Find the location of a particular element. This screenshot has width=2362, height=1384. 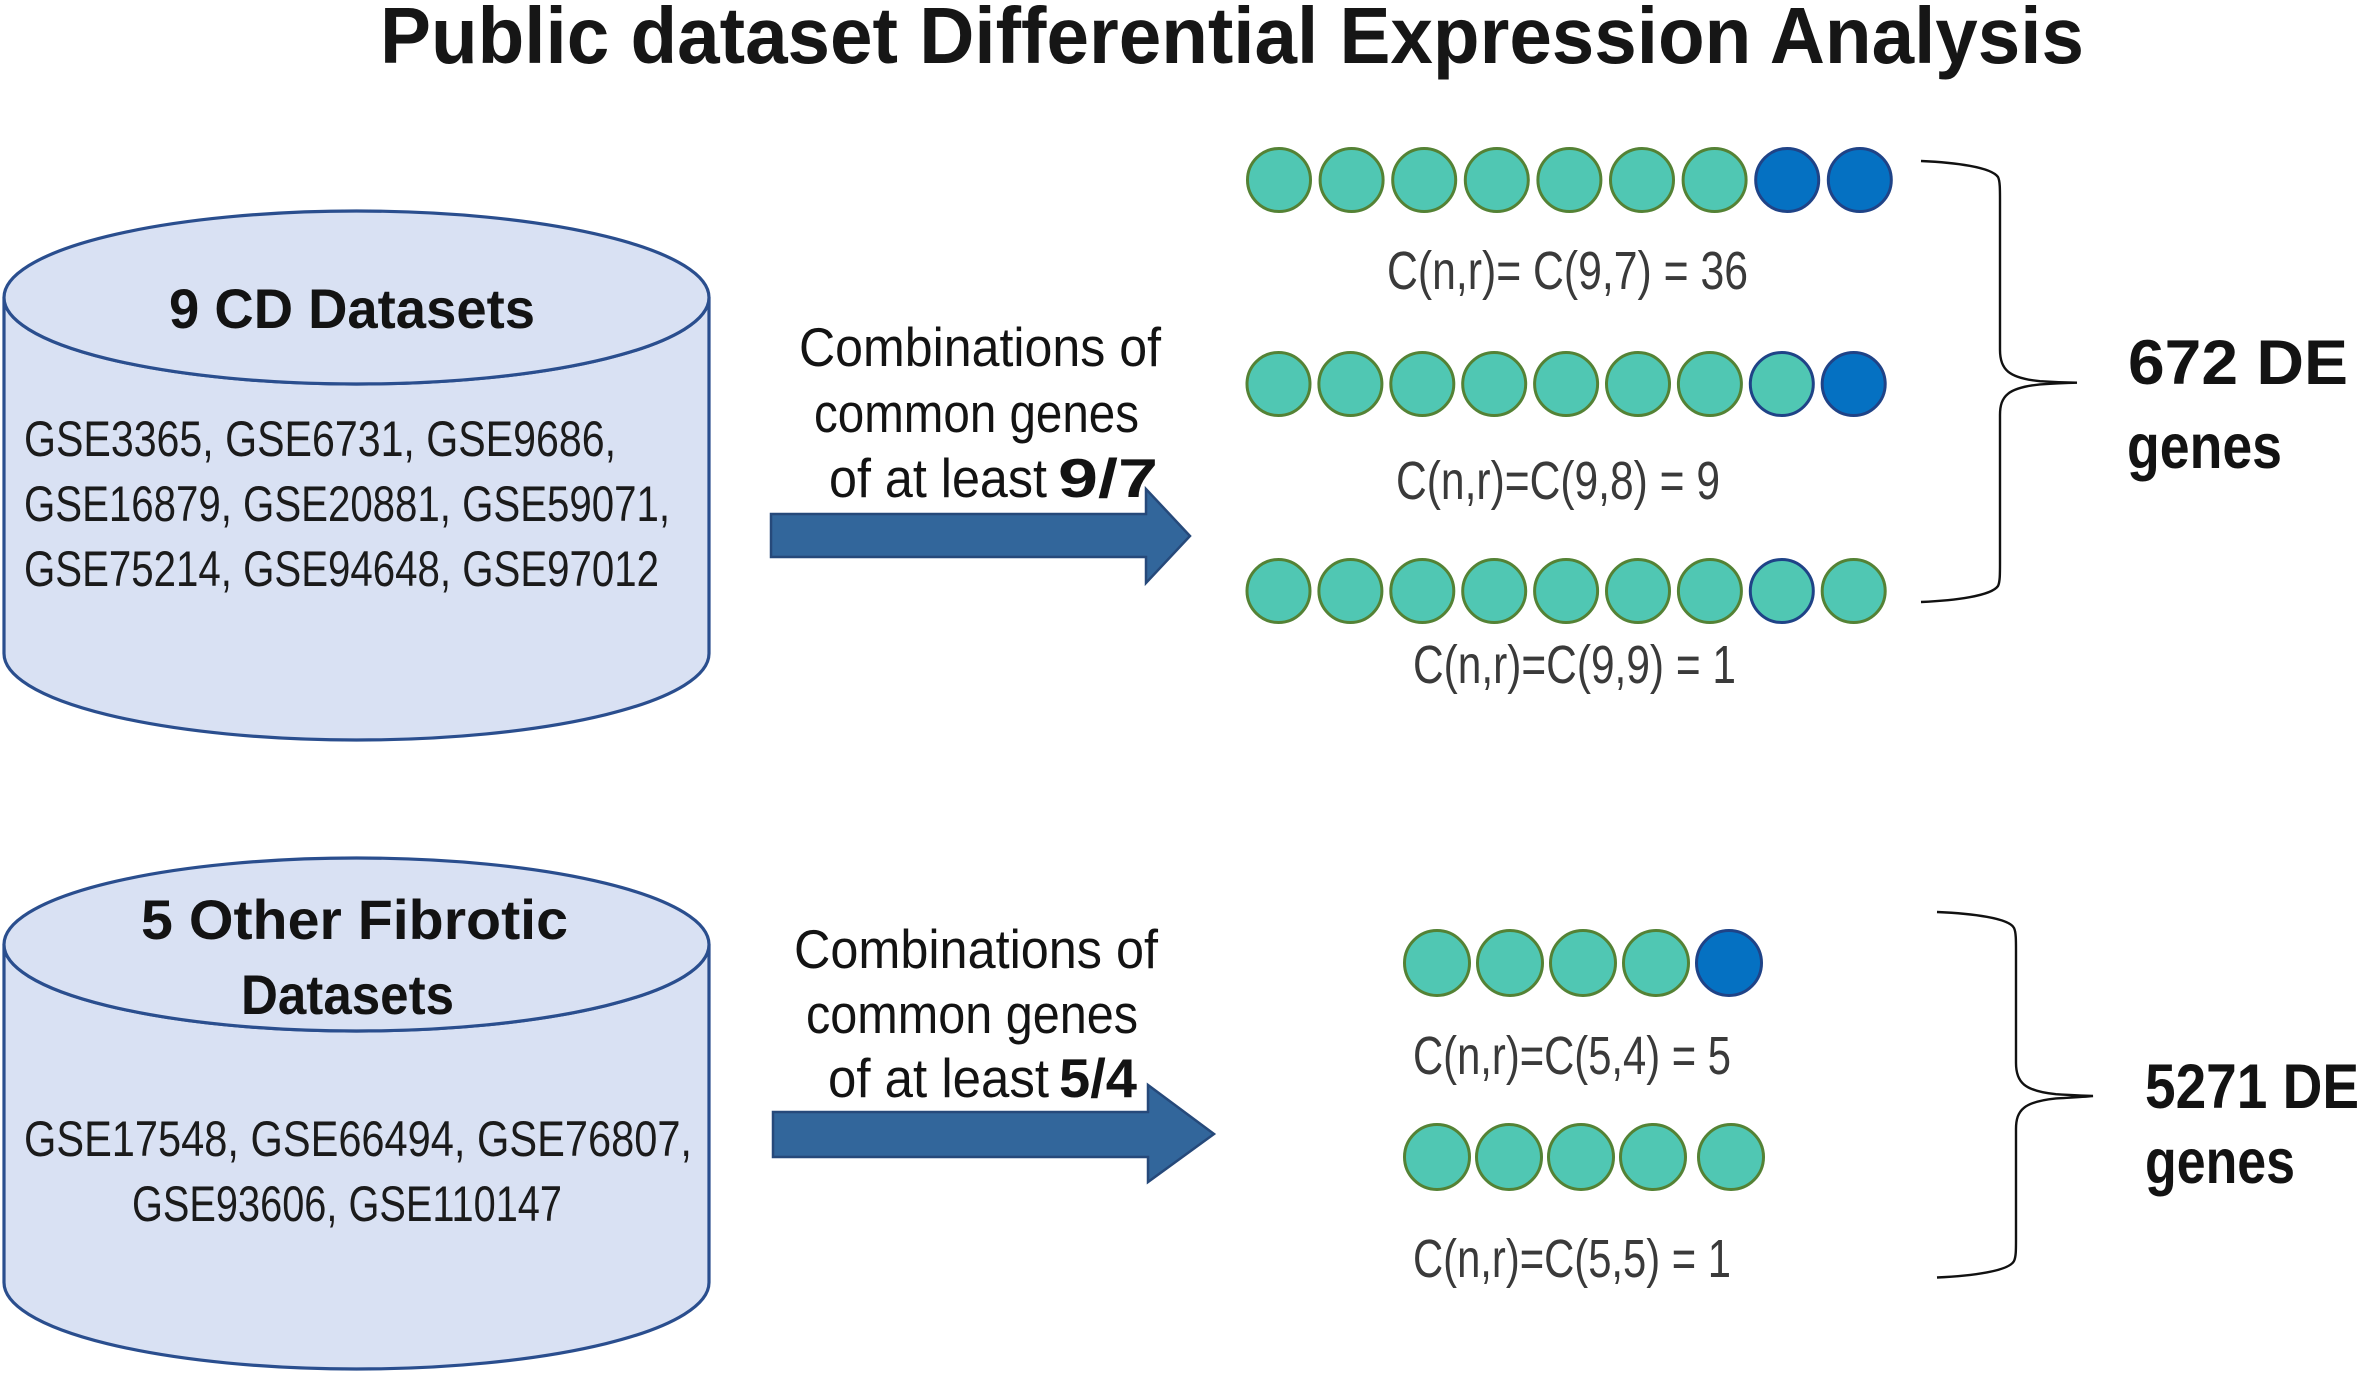

svg-text: GSE93606, GSE110147 is located at coordinates (347, 1204).